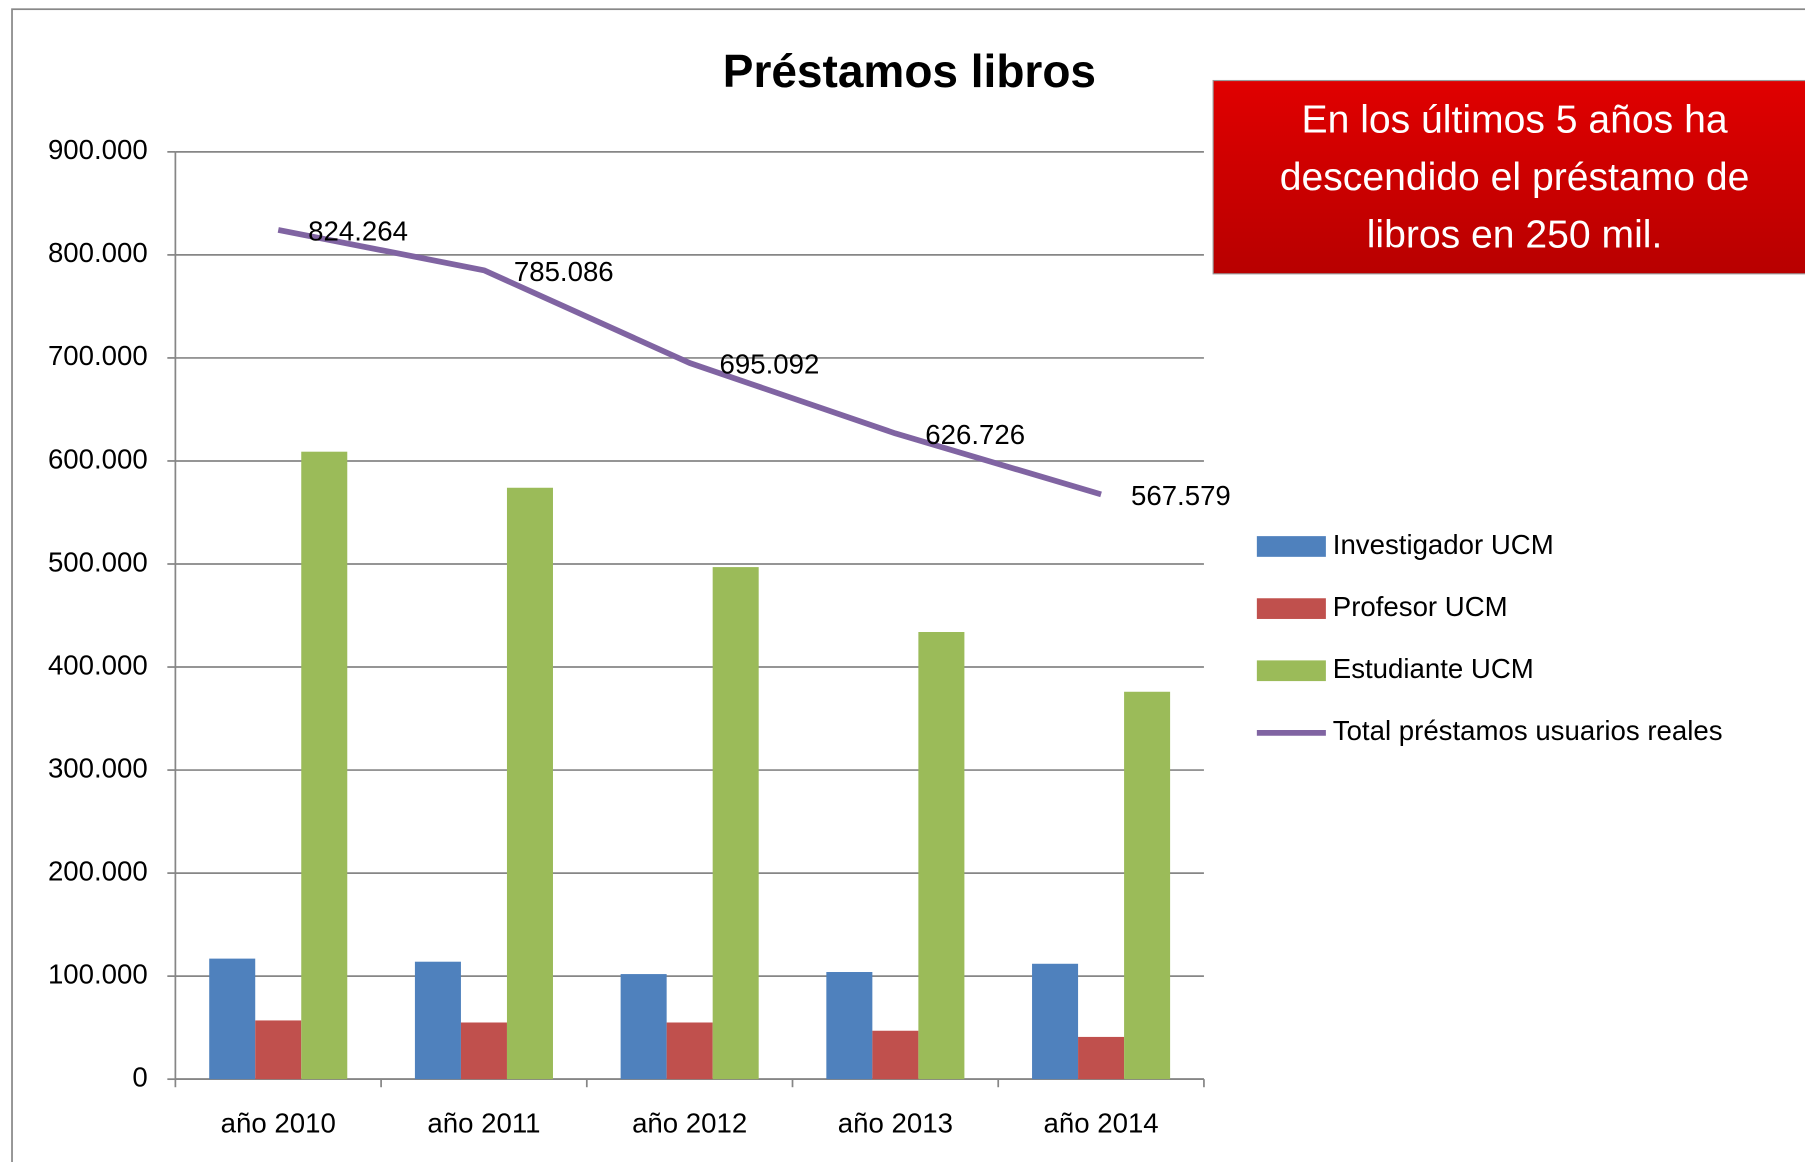 The width and height of the screenshot is (1805, 1167). I want to click on y-tick-label: 500.000, so click(98, 561).